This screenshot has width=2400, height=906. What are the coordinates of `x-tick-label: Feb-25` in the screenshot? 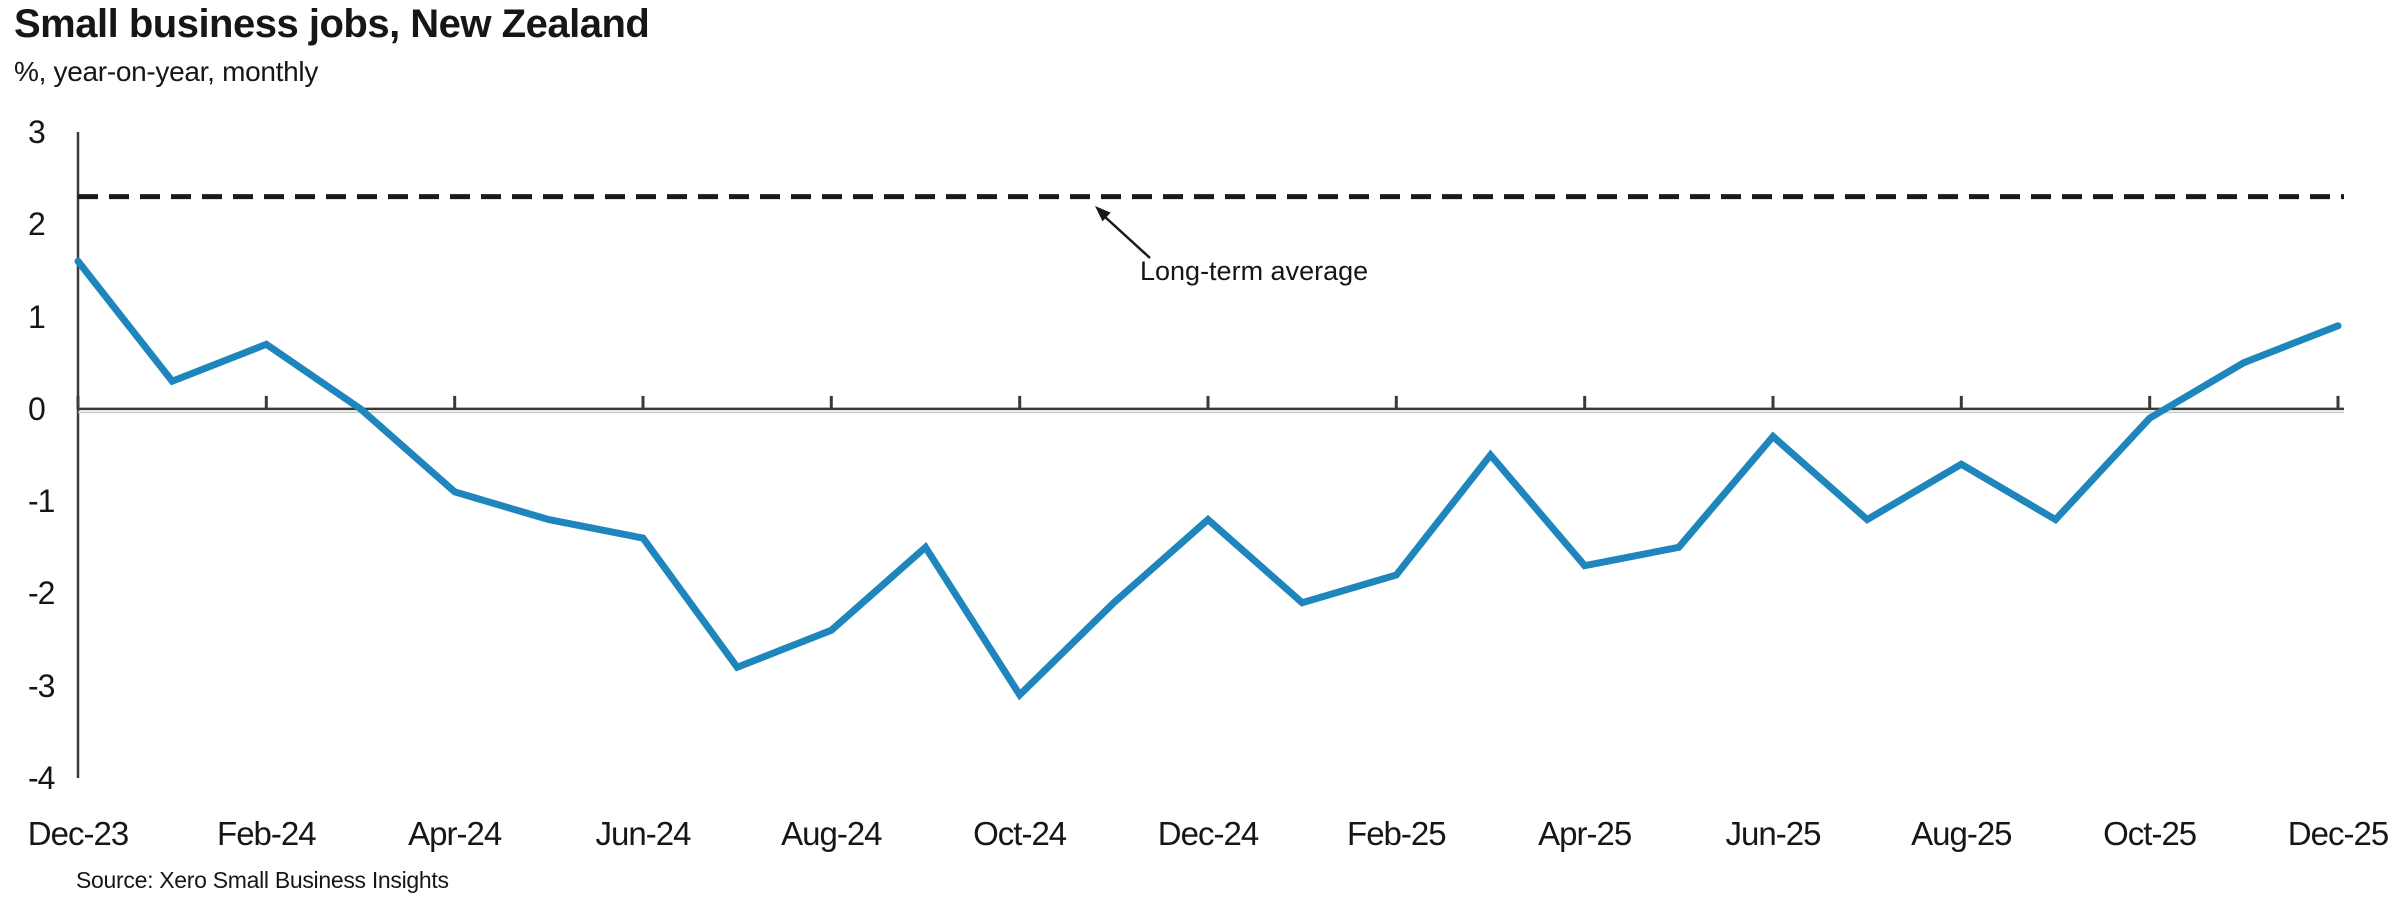 It's located at (1397, 833).